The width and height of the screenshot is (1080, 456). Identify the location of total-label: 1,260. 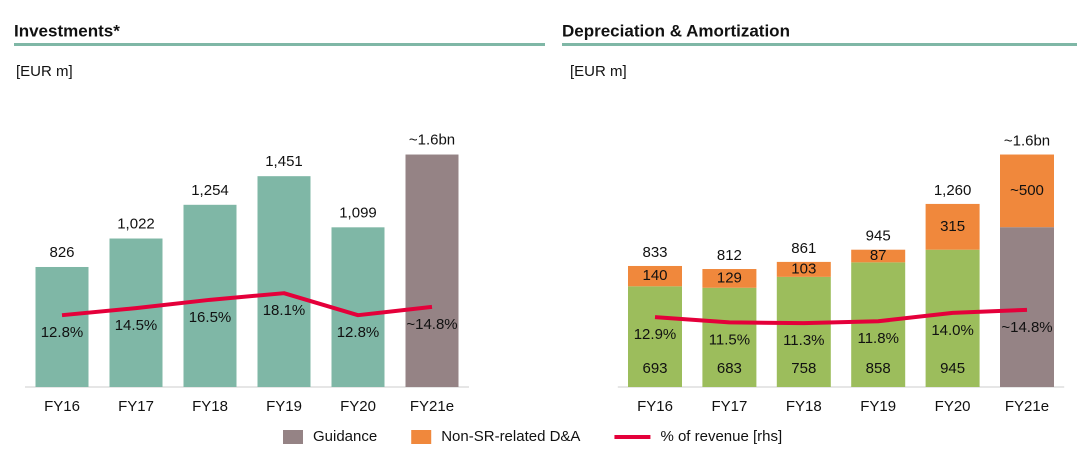
(953, 190).